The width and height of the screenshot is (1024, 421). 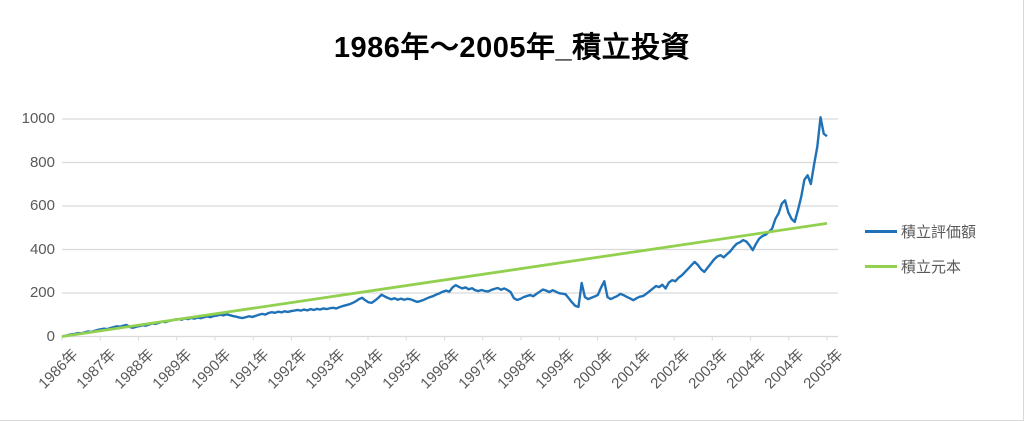 I want to click on legend-item-1: 積立元本, so click(x=920, y=266).